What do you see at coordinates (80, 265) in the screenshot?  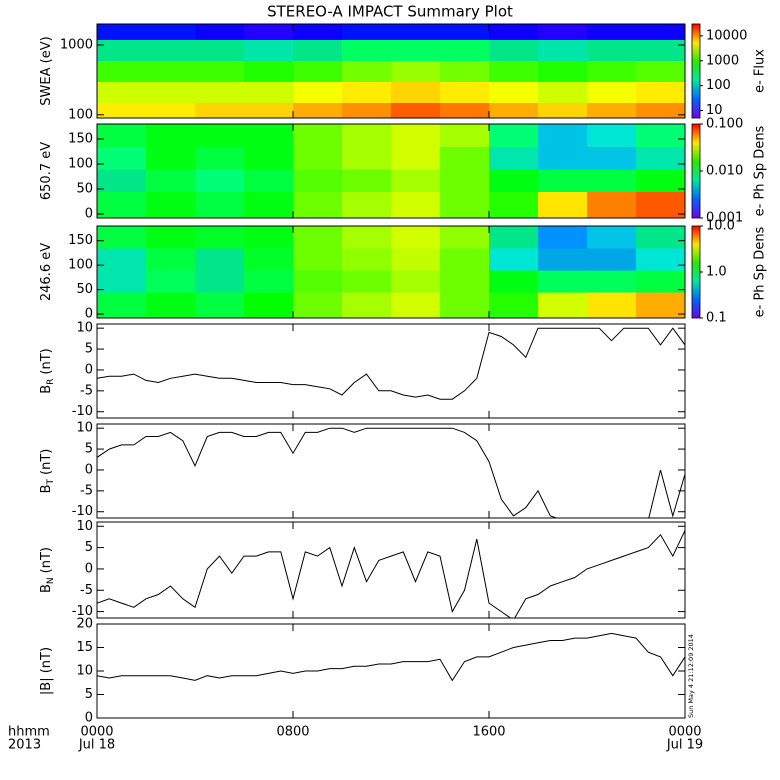 I see `y-tick-label: 100` at bounding box center [80, 265].